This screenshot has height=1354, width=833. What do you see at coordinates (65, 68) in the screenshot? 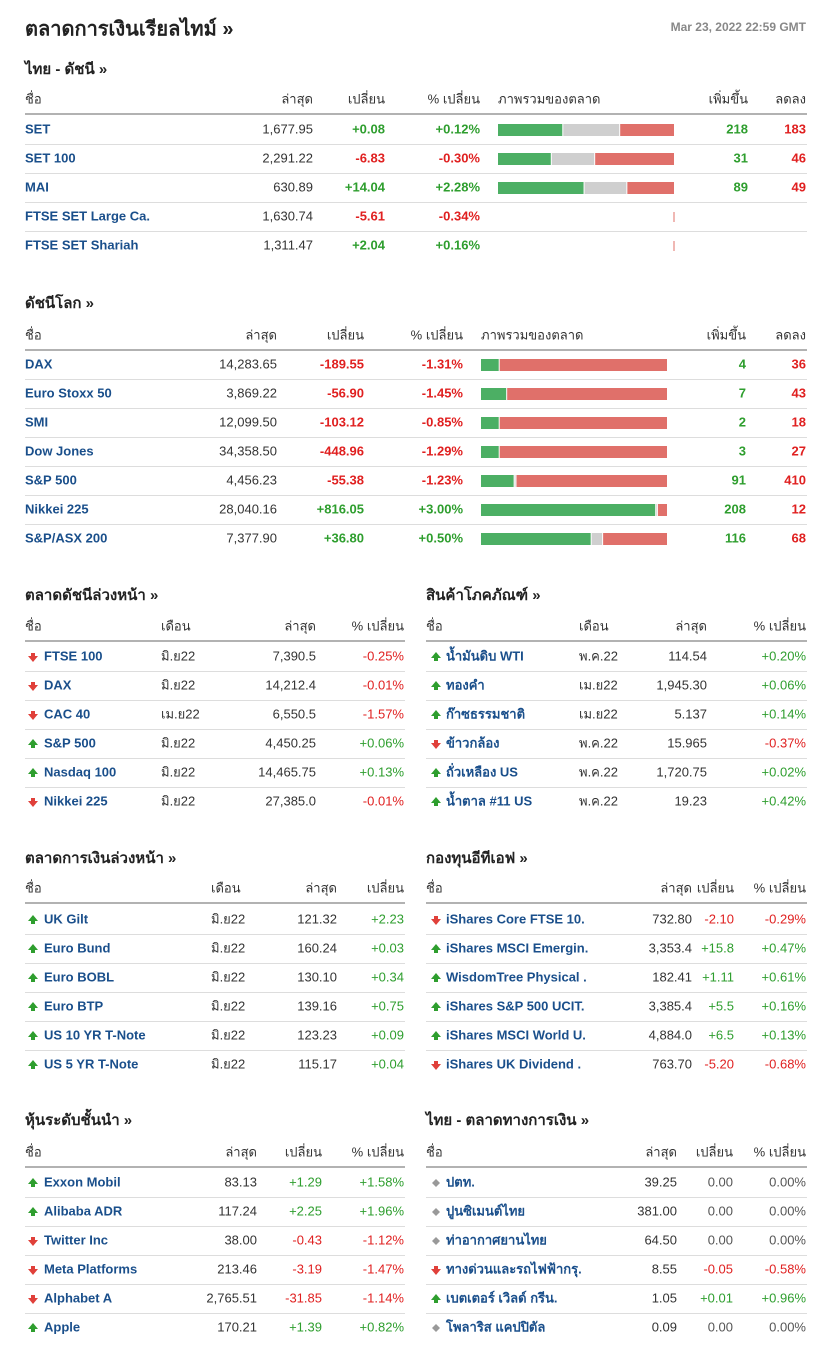
I see `section-title: ไทย - ดัชนี »` at bounding box center [65, 68].